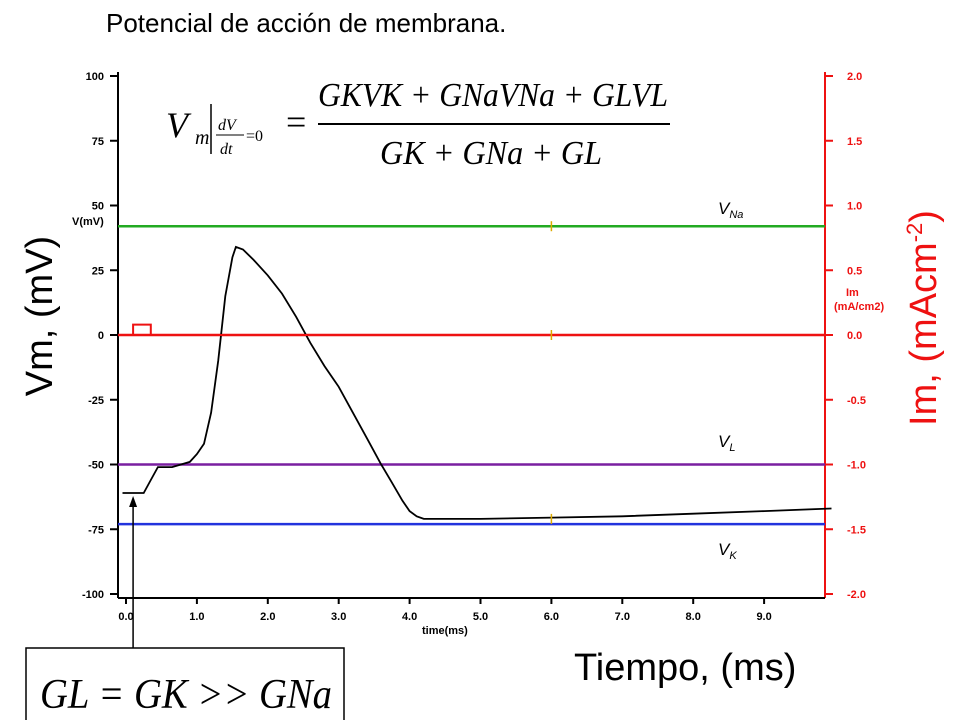  Describe the element at coordinates (859, 307) in the screenshot. I see `right-axis-small-label-2: (mA/cm2)` at that location.